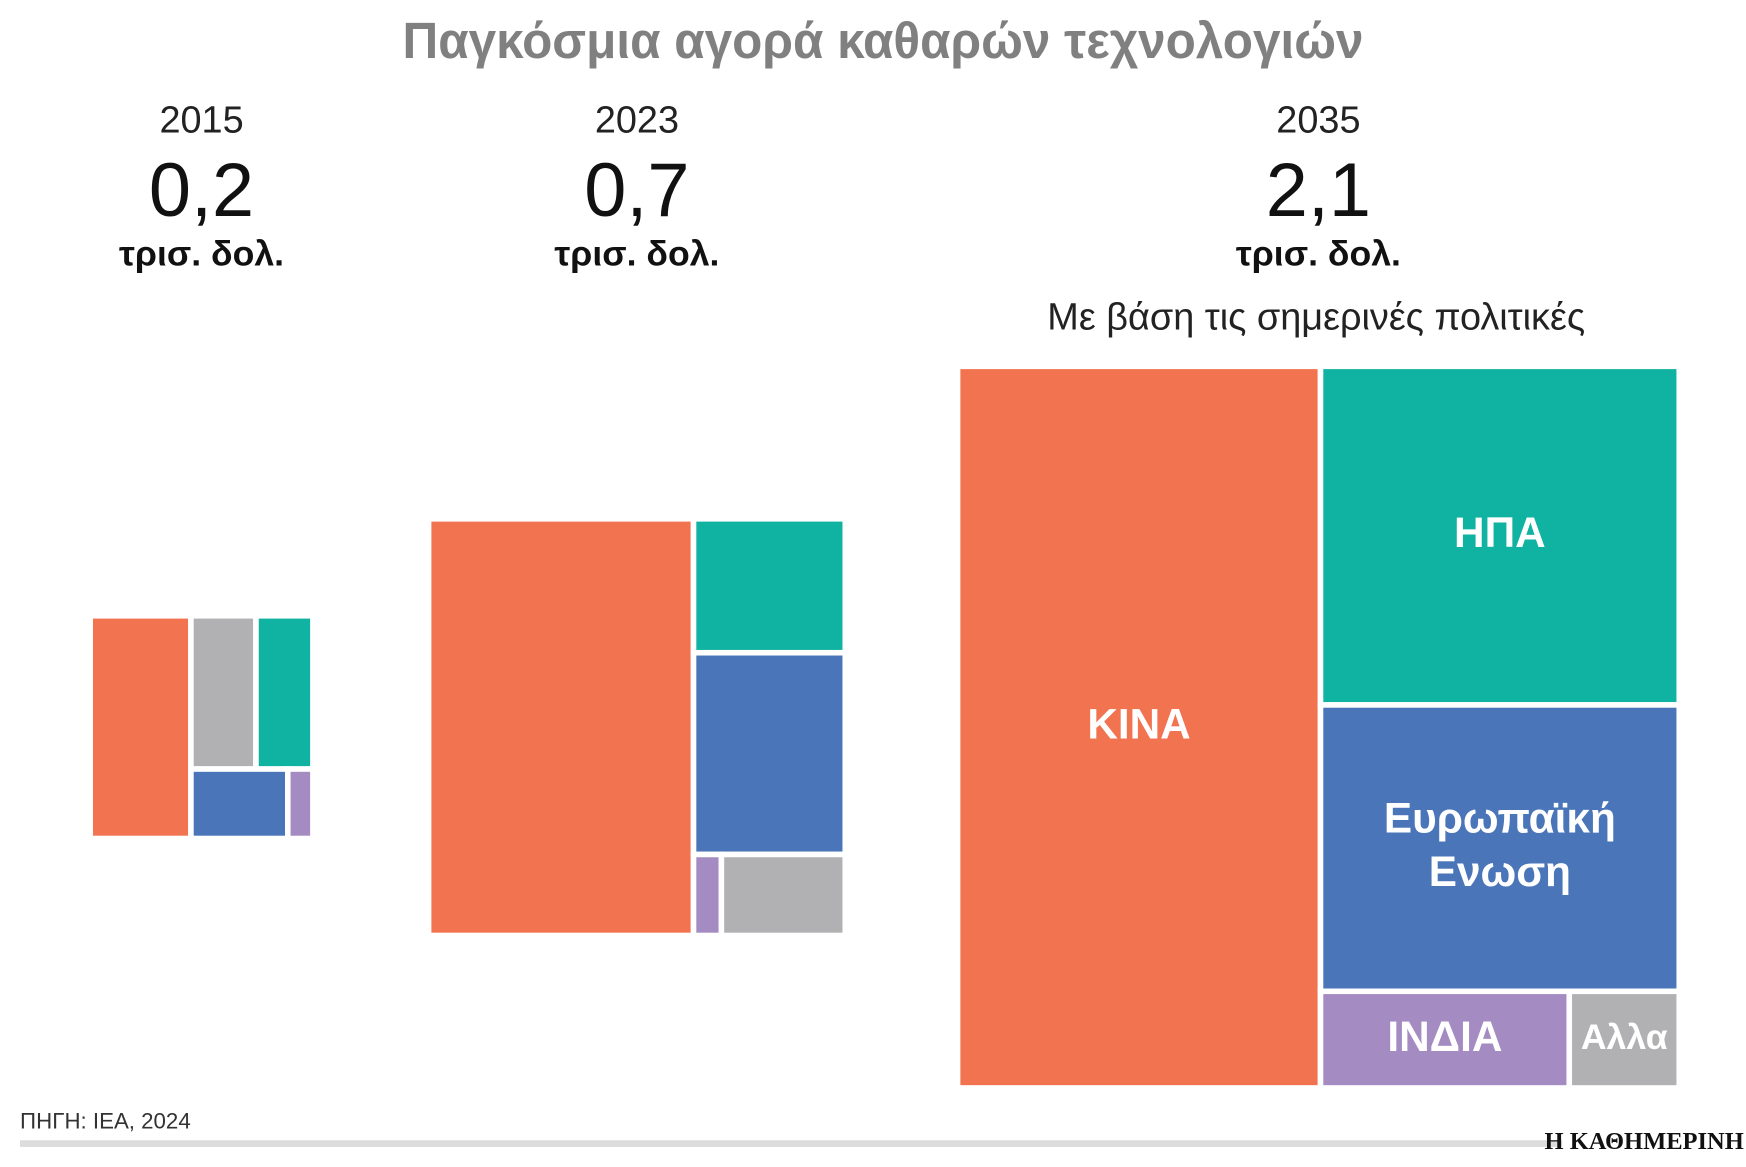 The image size is (1746, 1167). What do you see at coordinates (1624, 1037) in the screenshot?
I see `cell-label: Αλλα` at bounding box center [1624, 1037].